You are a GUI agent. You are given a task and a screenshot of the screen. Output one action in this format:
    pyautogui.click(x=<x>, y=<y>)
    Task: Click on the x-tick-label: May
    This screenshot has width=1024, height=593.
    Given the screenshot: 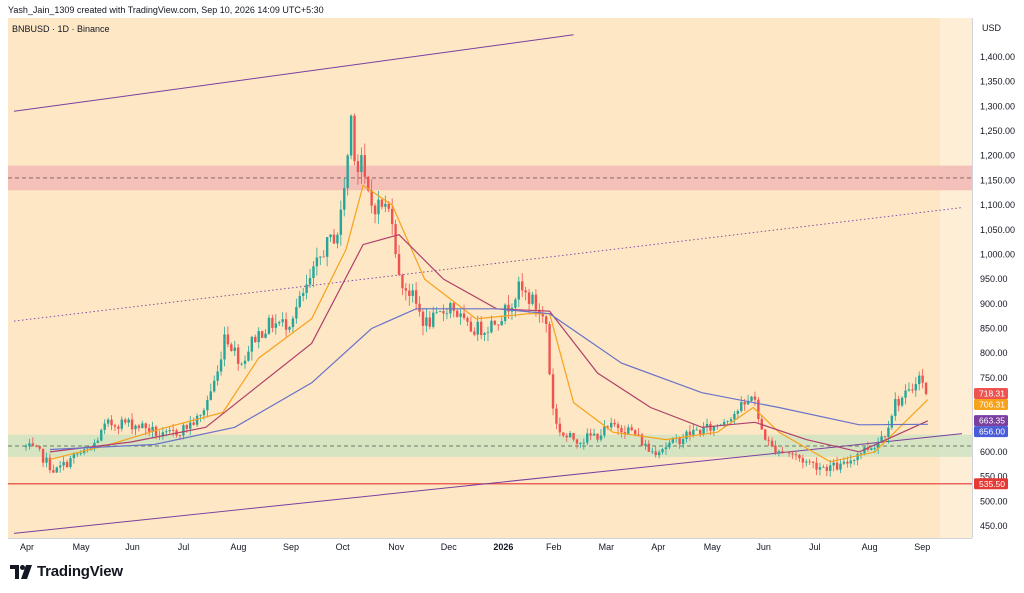 What is the action you would take?
    pyautogui.click(x=713, y=547)
    